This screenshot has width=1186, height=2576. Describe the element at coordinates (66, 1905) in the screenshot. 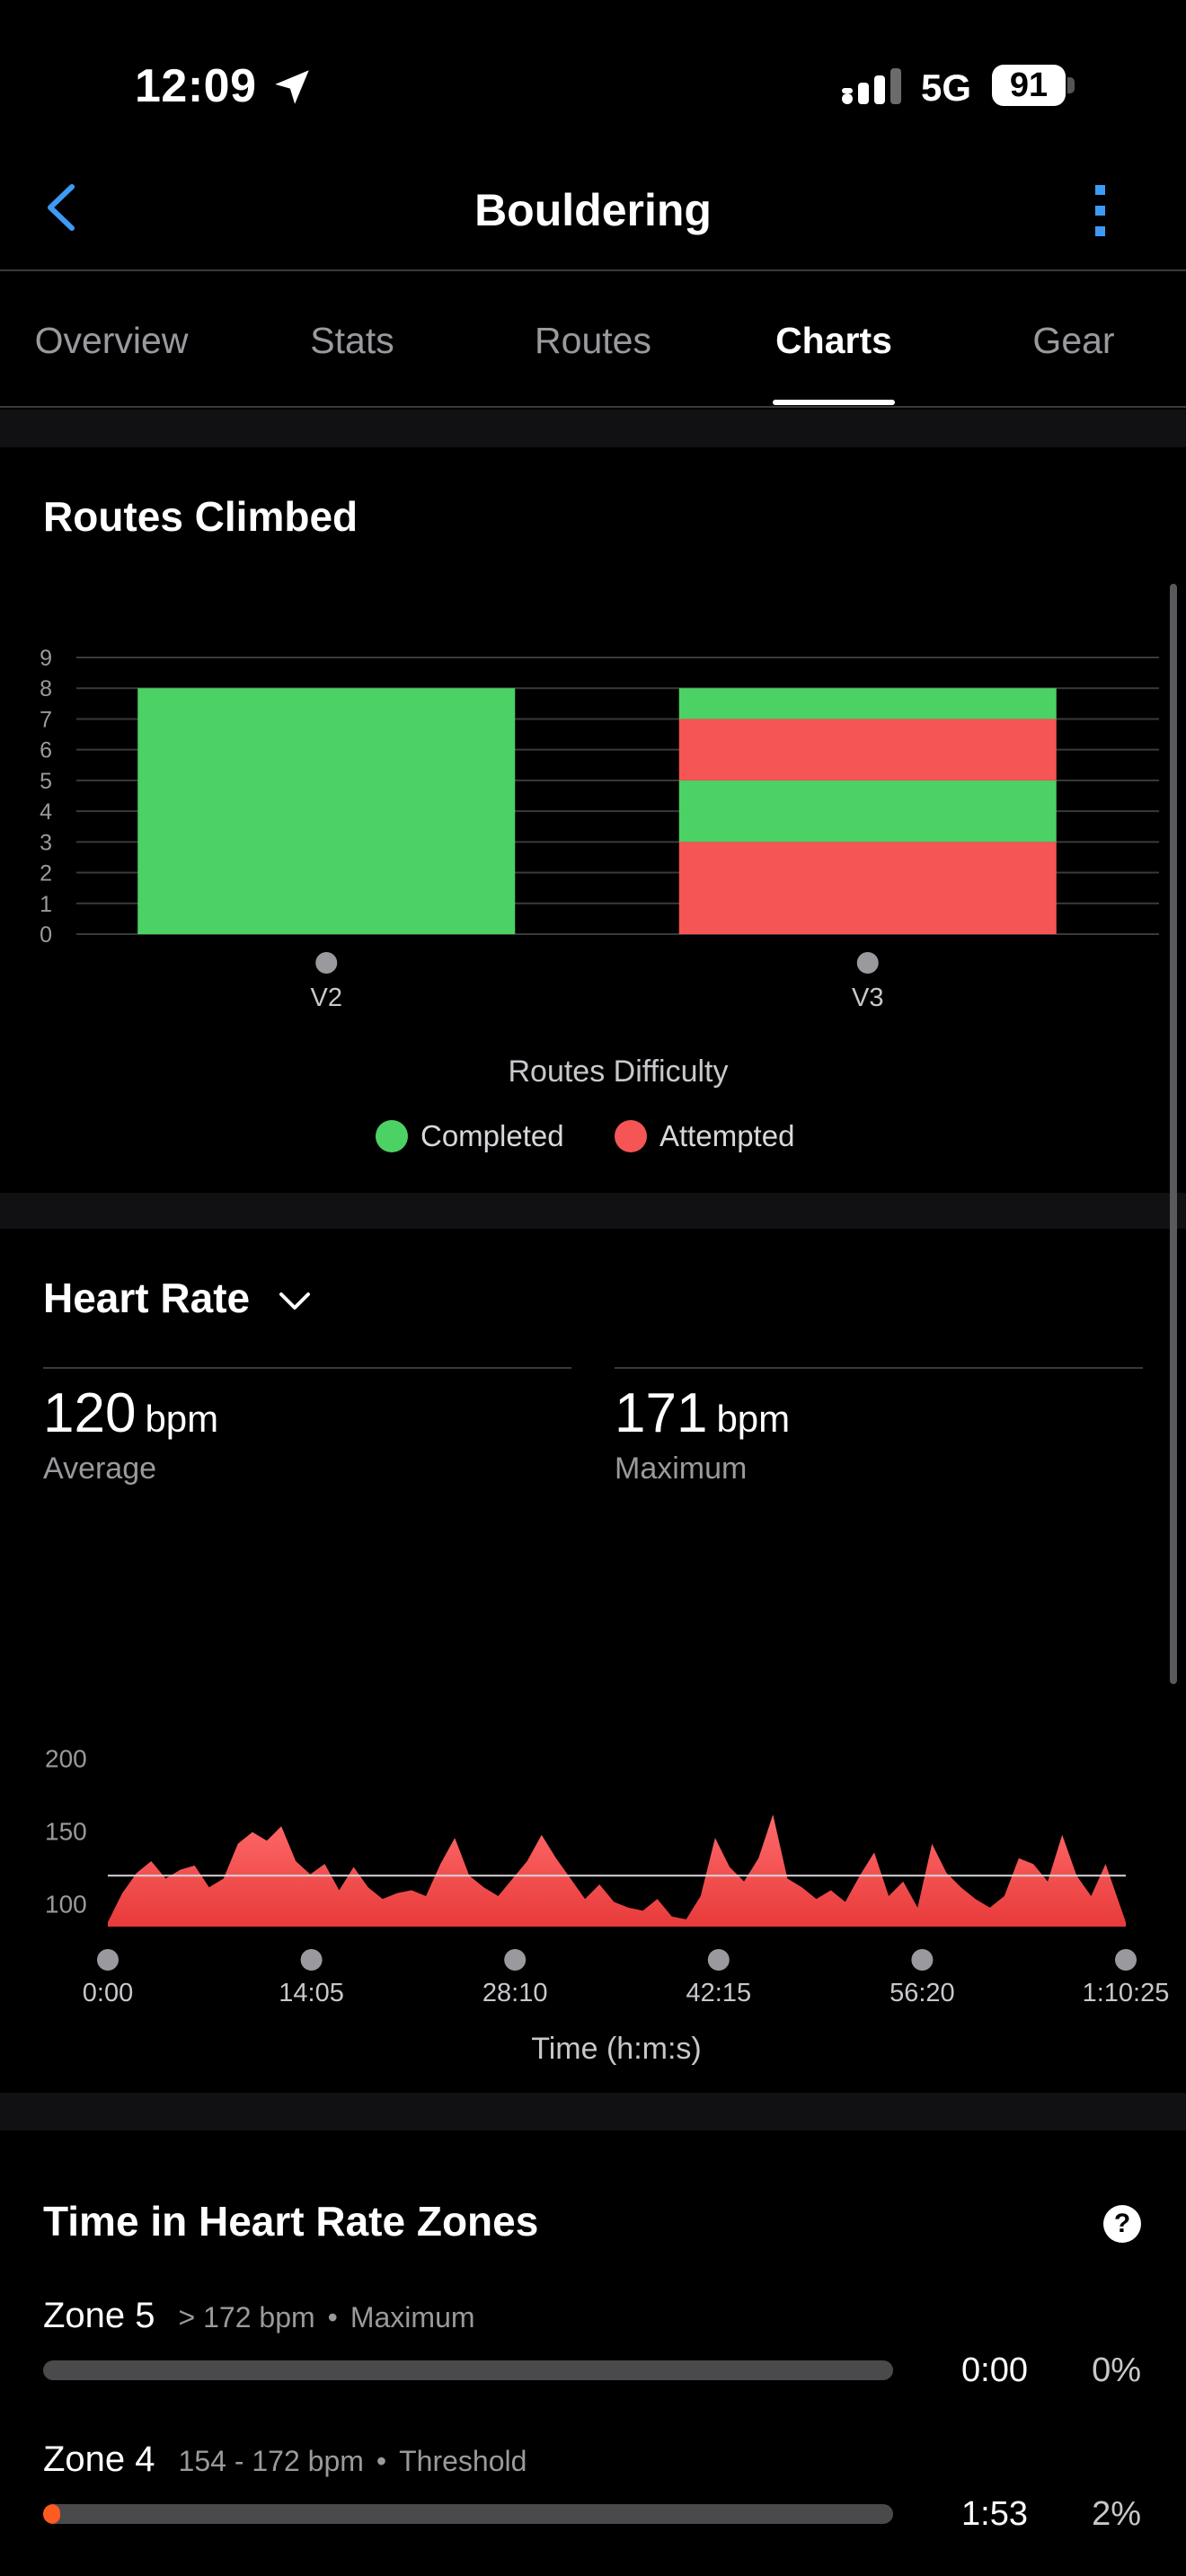

I see `y-tick-label: 100` at that location.